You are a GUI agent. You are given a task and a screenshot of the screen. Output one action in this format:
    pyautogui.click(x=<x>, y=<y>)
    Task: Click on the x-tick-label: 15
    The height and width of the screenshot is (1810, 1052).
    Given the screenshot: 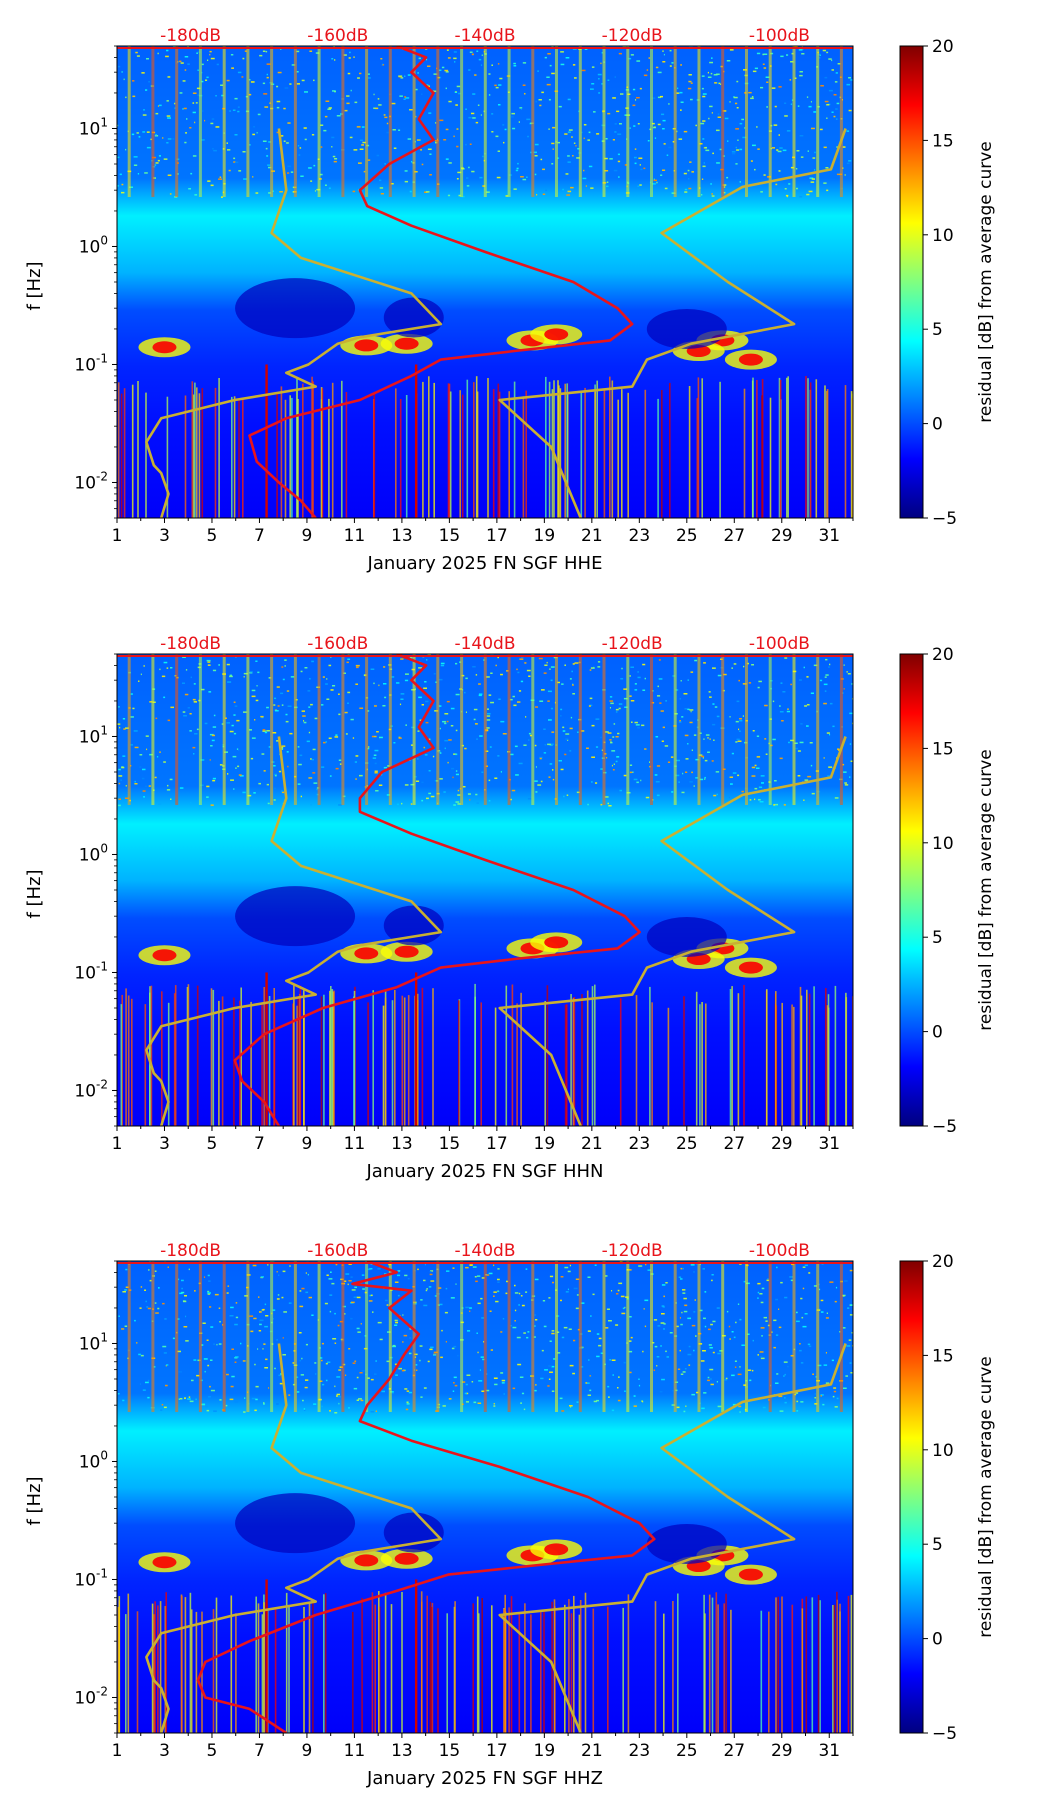 What is the action you would take?
    pyautogui.click(x=450, y=1751)
    